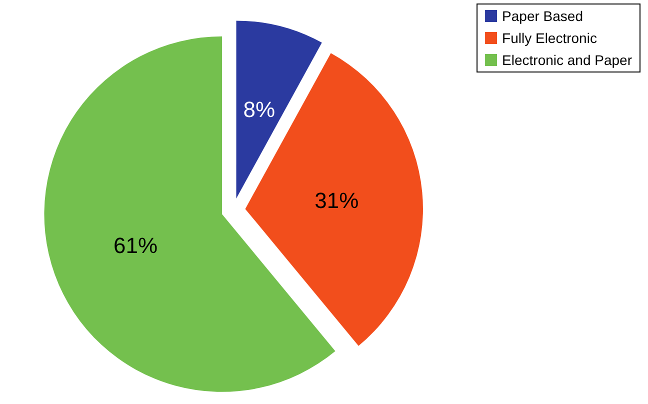  Describe the element at coordinates (336, 200) in the screenshot. I see `data-label: 31%` at that location.